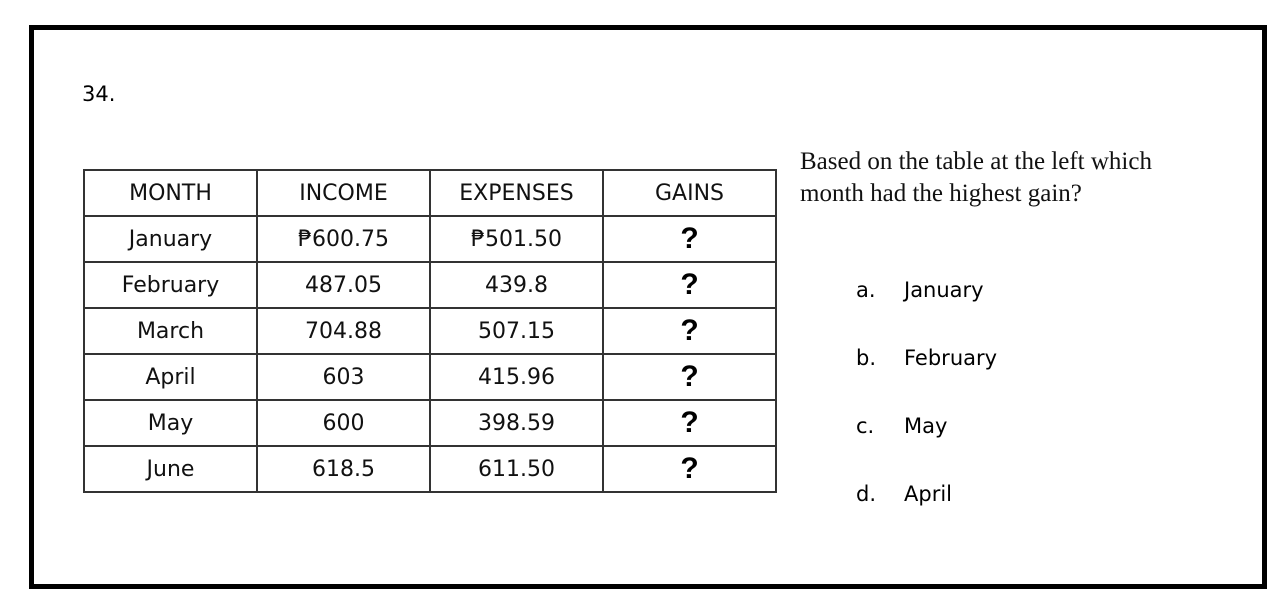 The image size is (1287, 612). I want to click on option-letter: c., so click(865, 426).